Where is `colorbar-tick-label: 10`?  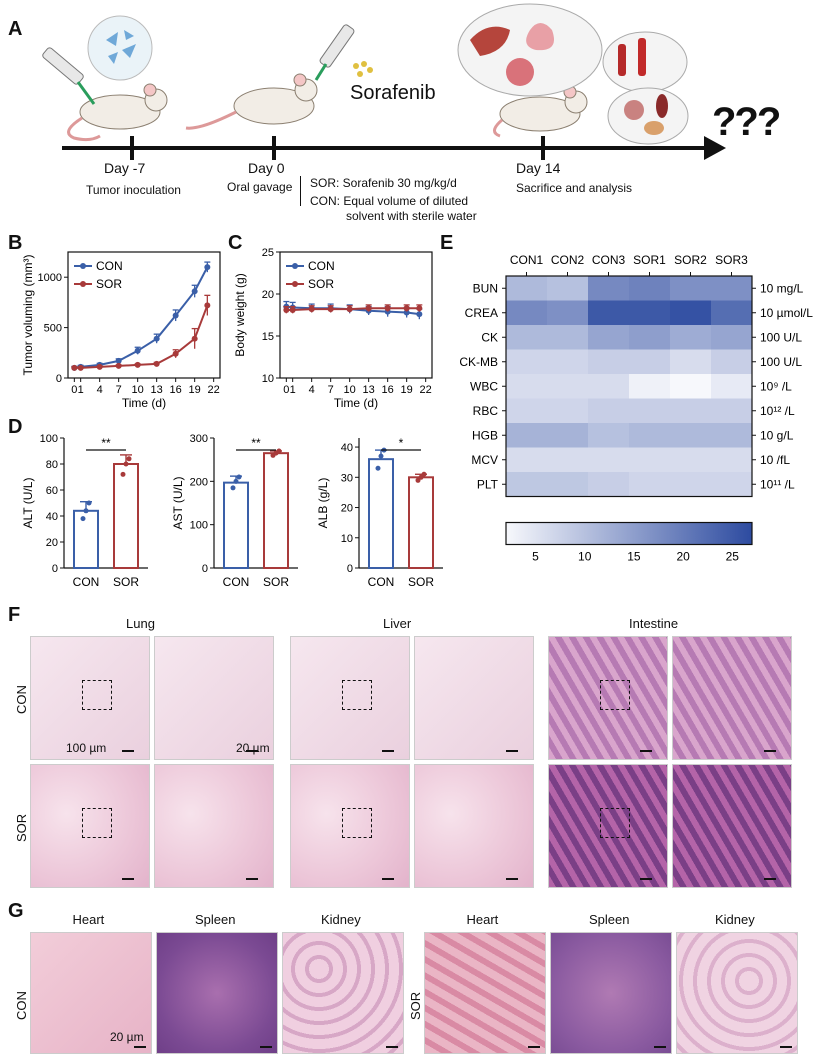 colorbar-tick-label: 10 is located at coordinates (585, 557).